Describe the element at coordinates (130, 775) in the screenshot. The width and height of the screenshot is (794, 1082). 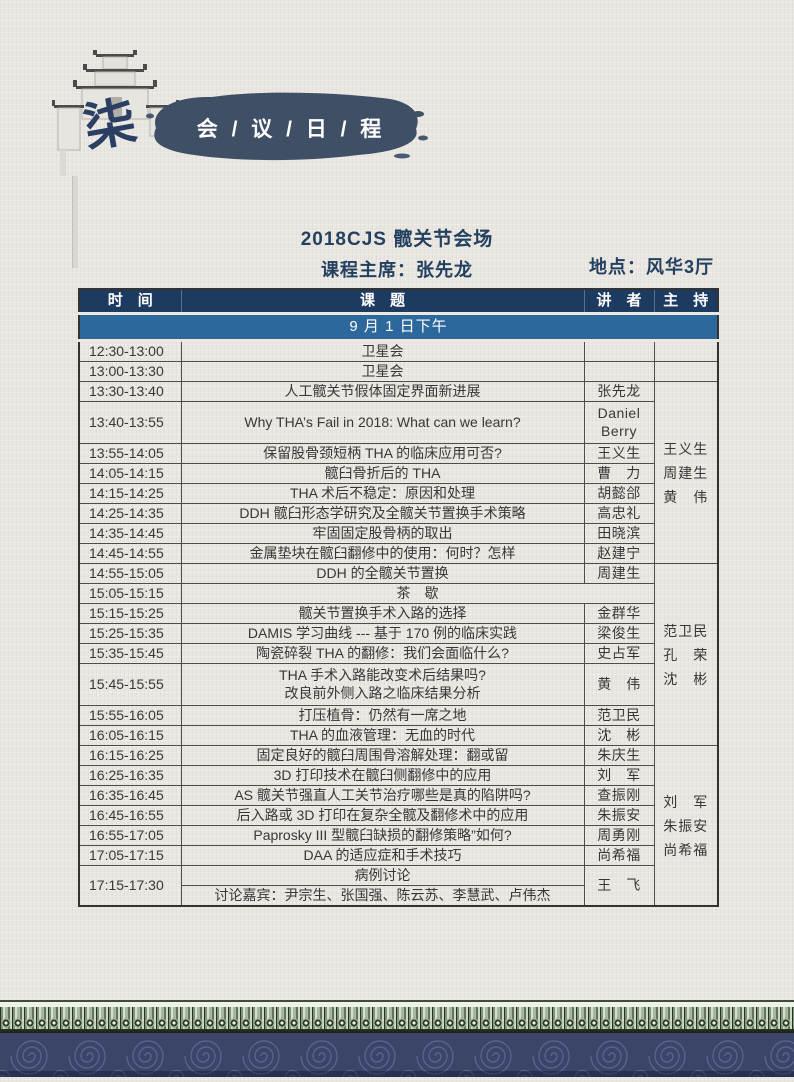
I see `time-cell: 16:25-16:35` at that location.